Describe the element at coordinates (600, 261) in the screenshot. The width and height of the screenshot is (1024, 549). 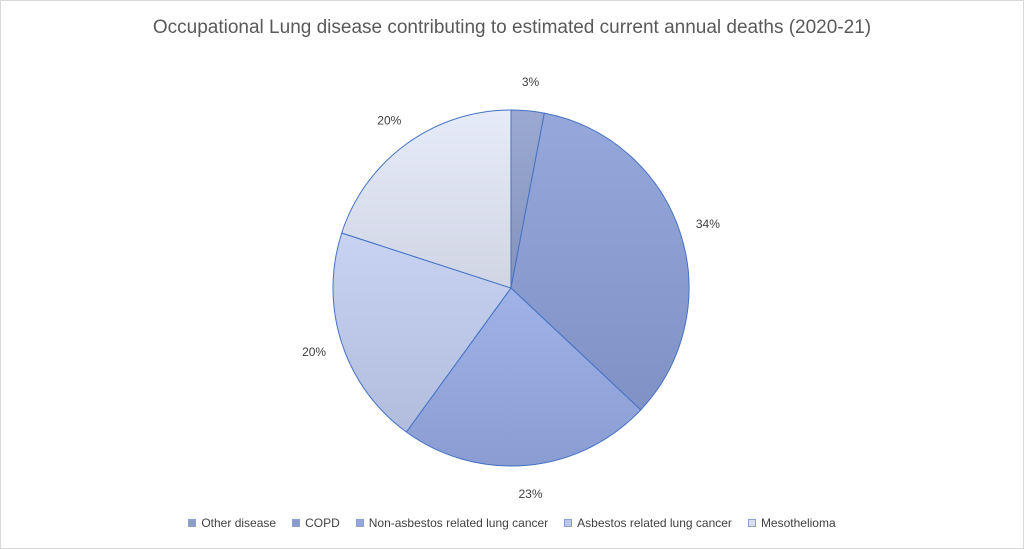
I see `pie-slice-copd` at that location.